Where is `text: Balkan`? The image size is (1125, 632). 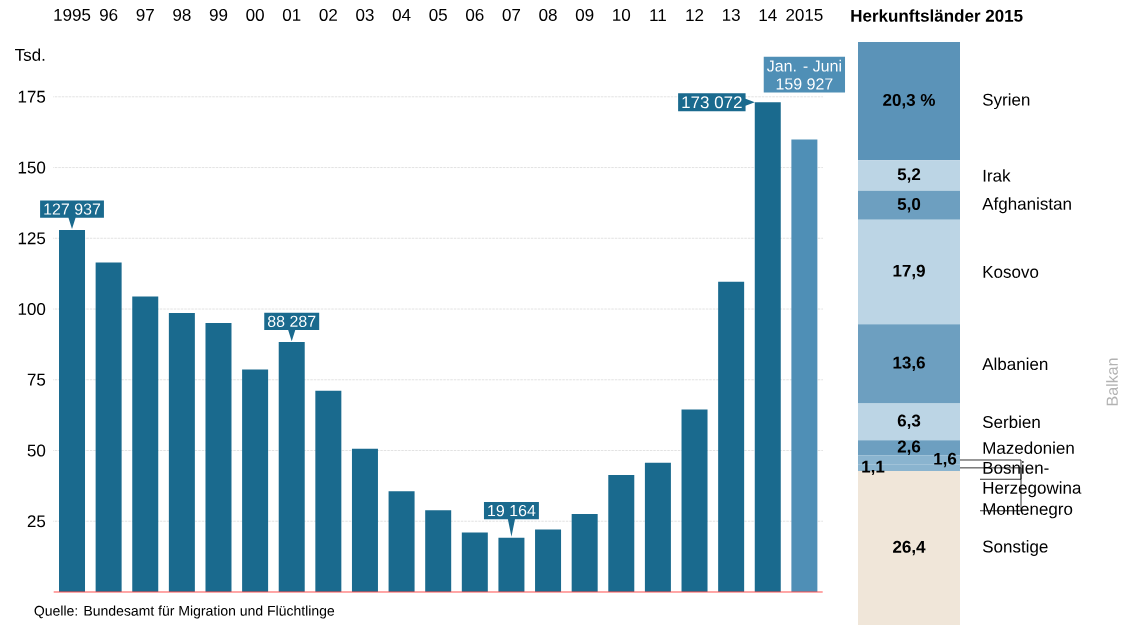
text: Balkan is located at coordinates (1112, 382).